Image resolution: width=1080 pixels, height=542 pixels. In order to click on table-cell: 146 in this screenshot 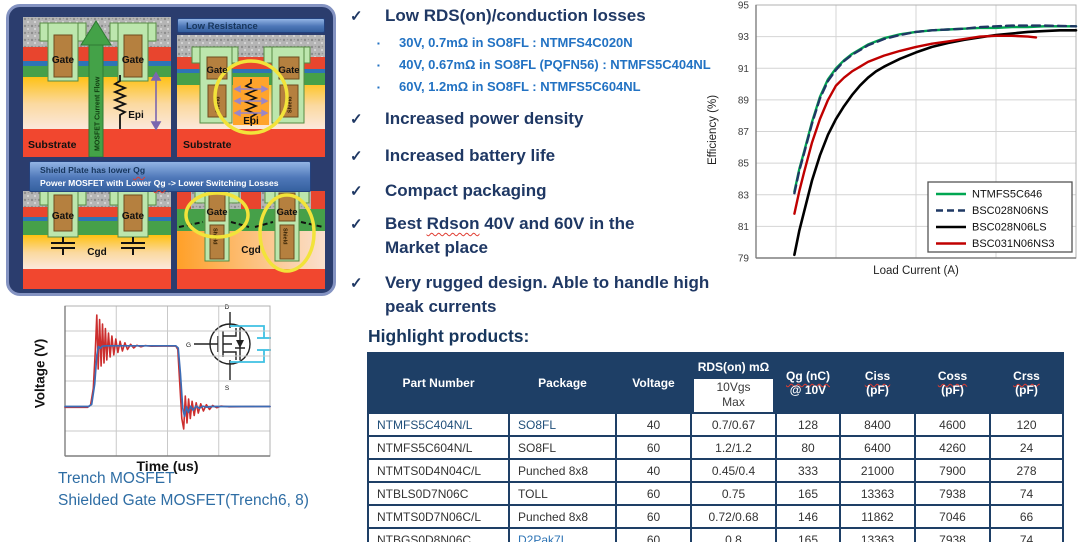, I will do `click(808, 516)`.